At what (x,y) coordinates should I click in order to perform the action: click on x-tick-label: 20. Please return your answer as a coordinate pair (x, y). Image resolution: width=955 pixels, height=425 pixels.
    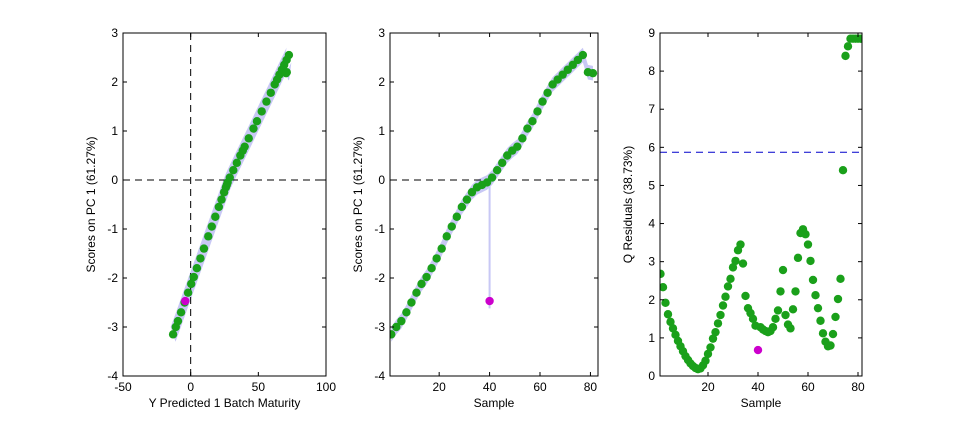
    Looking at the image, I should click on (708, 387).